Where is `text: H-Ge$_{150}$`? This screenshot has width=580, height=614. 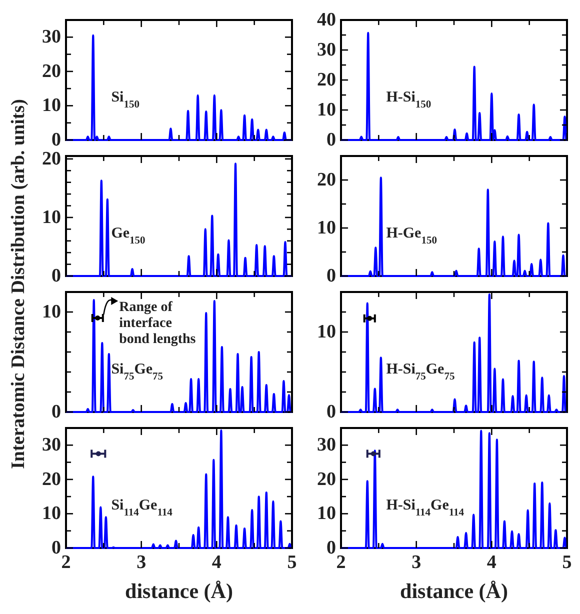 text: H-Ge$_{150}$ is located at coordinates (411, 236).